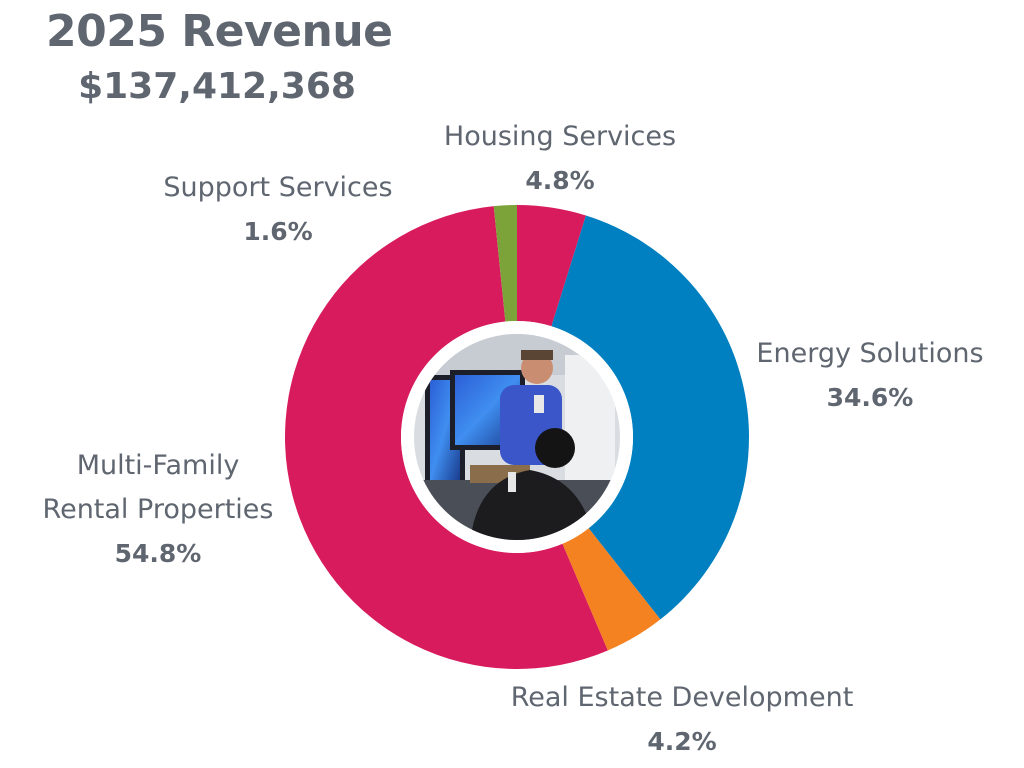 The width and height of the screenshot is (1024, 768). What do you see at coordinates (611, 589) in the screenshot?
I see `slice-real-estate-development` at bounding box center [611, 589].